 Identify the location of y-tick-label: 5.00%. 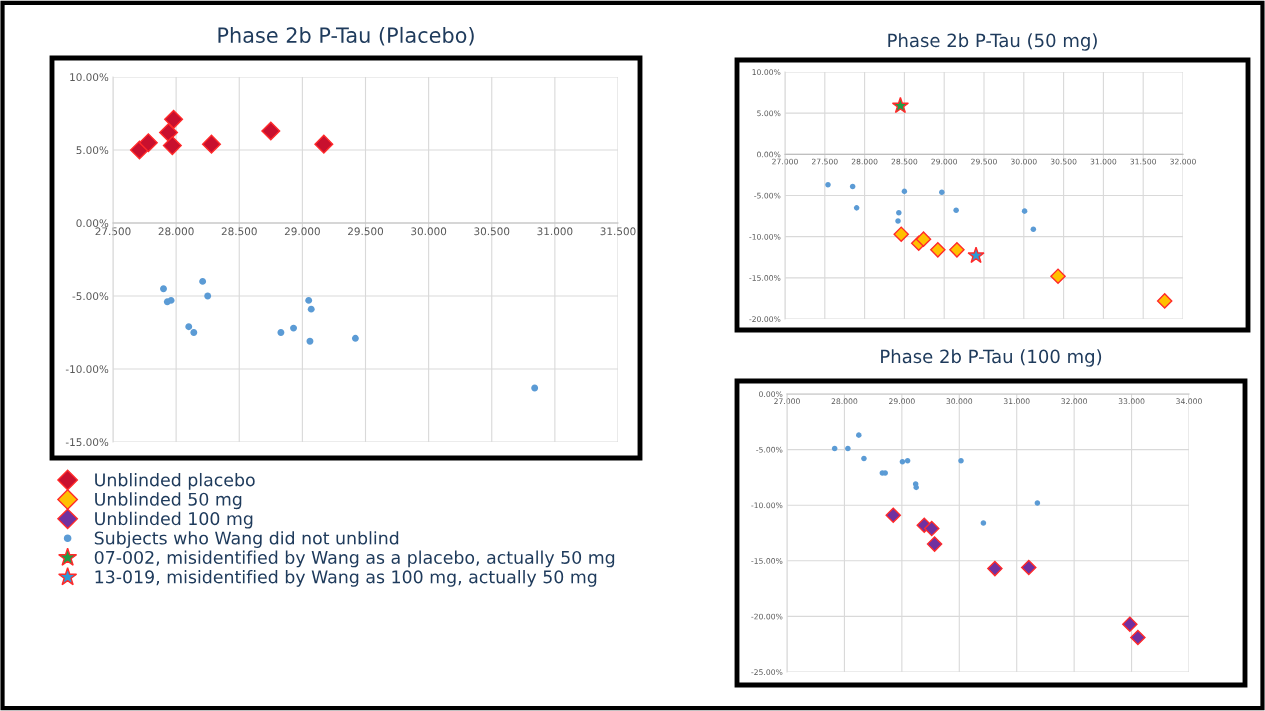
(92, 150).